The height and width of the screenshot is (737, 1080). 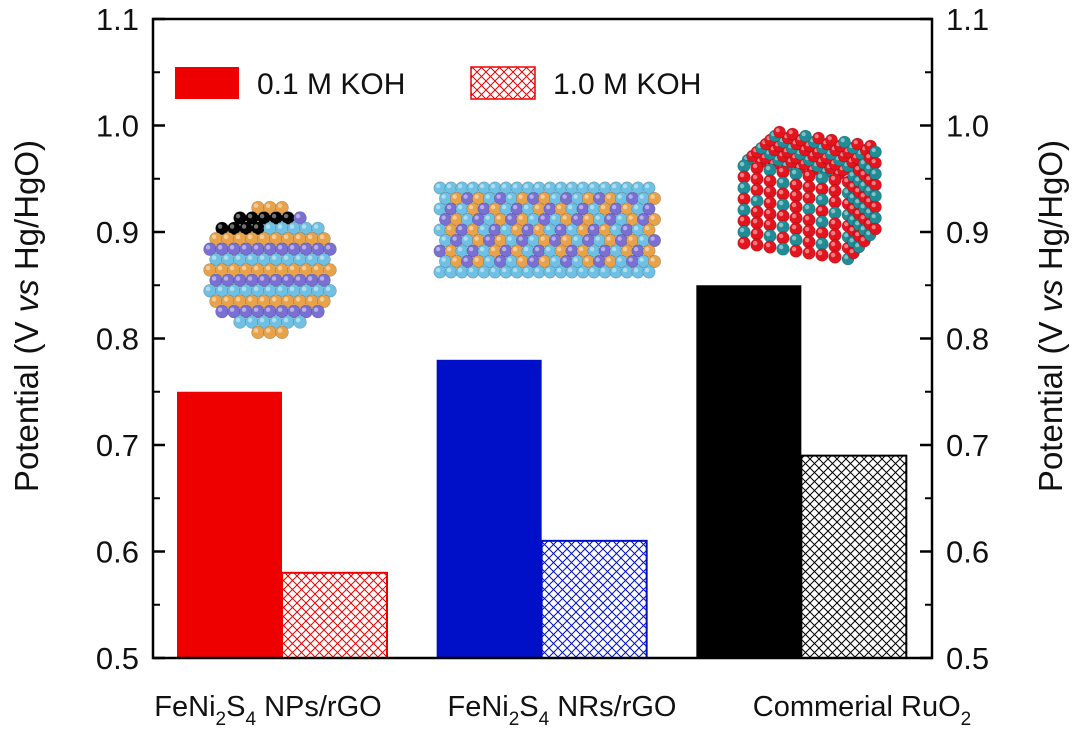 I want to click on y-axis-title-right: Potential (V vs Hg/HgO), so click(x=1050, y=316).